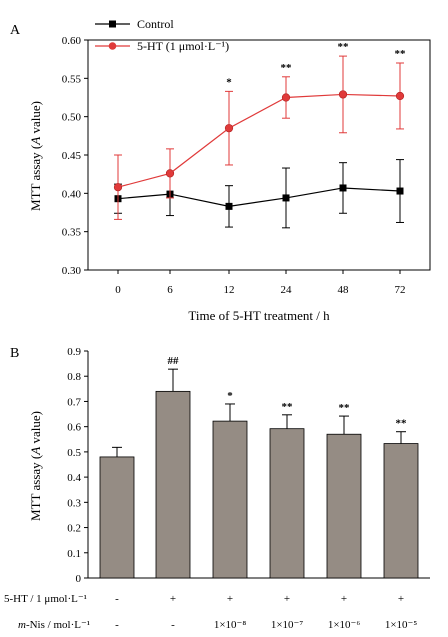 The height and width of the screenshot is (637, 448). Describe the element at coordinates (118, 290) in the screenshot. I see `panel-a-xtick-label-0: 0` at that location.